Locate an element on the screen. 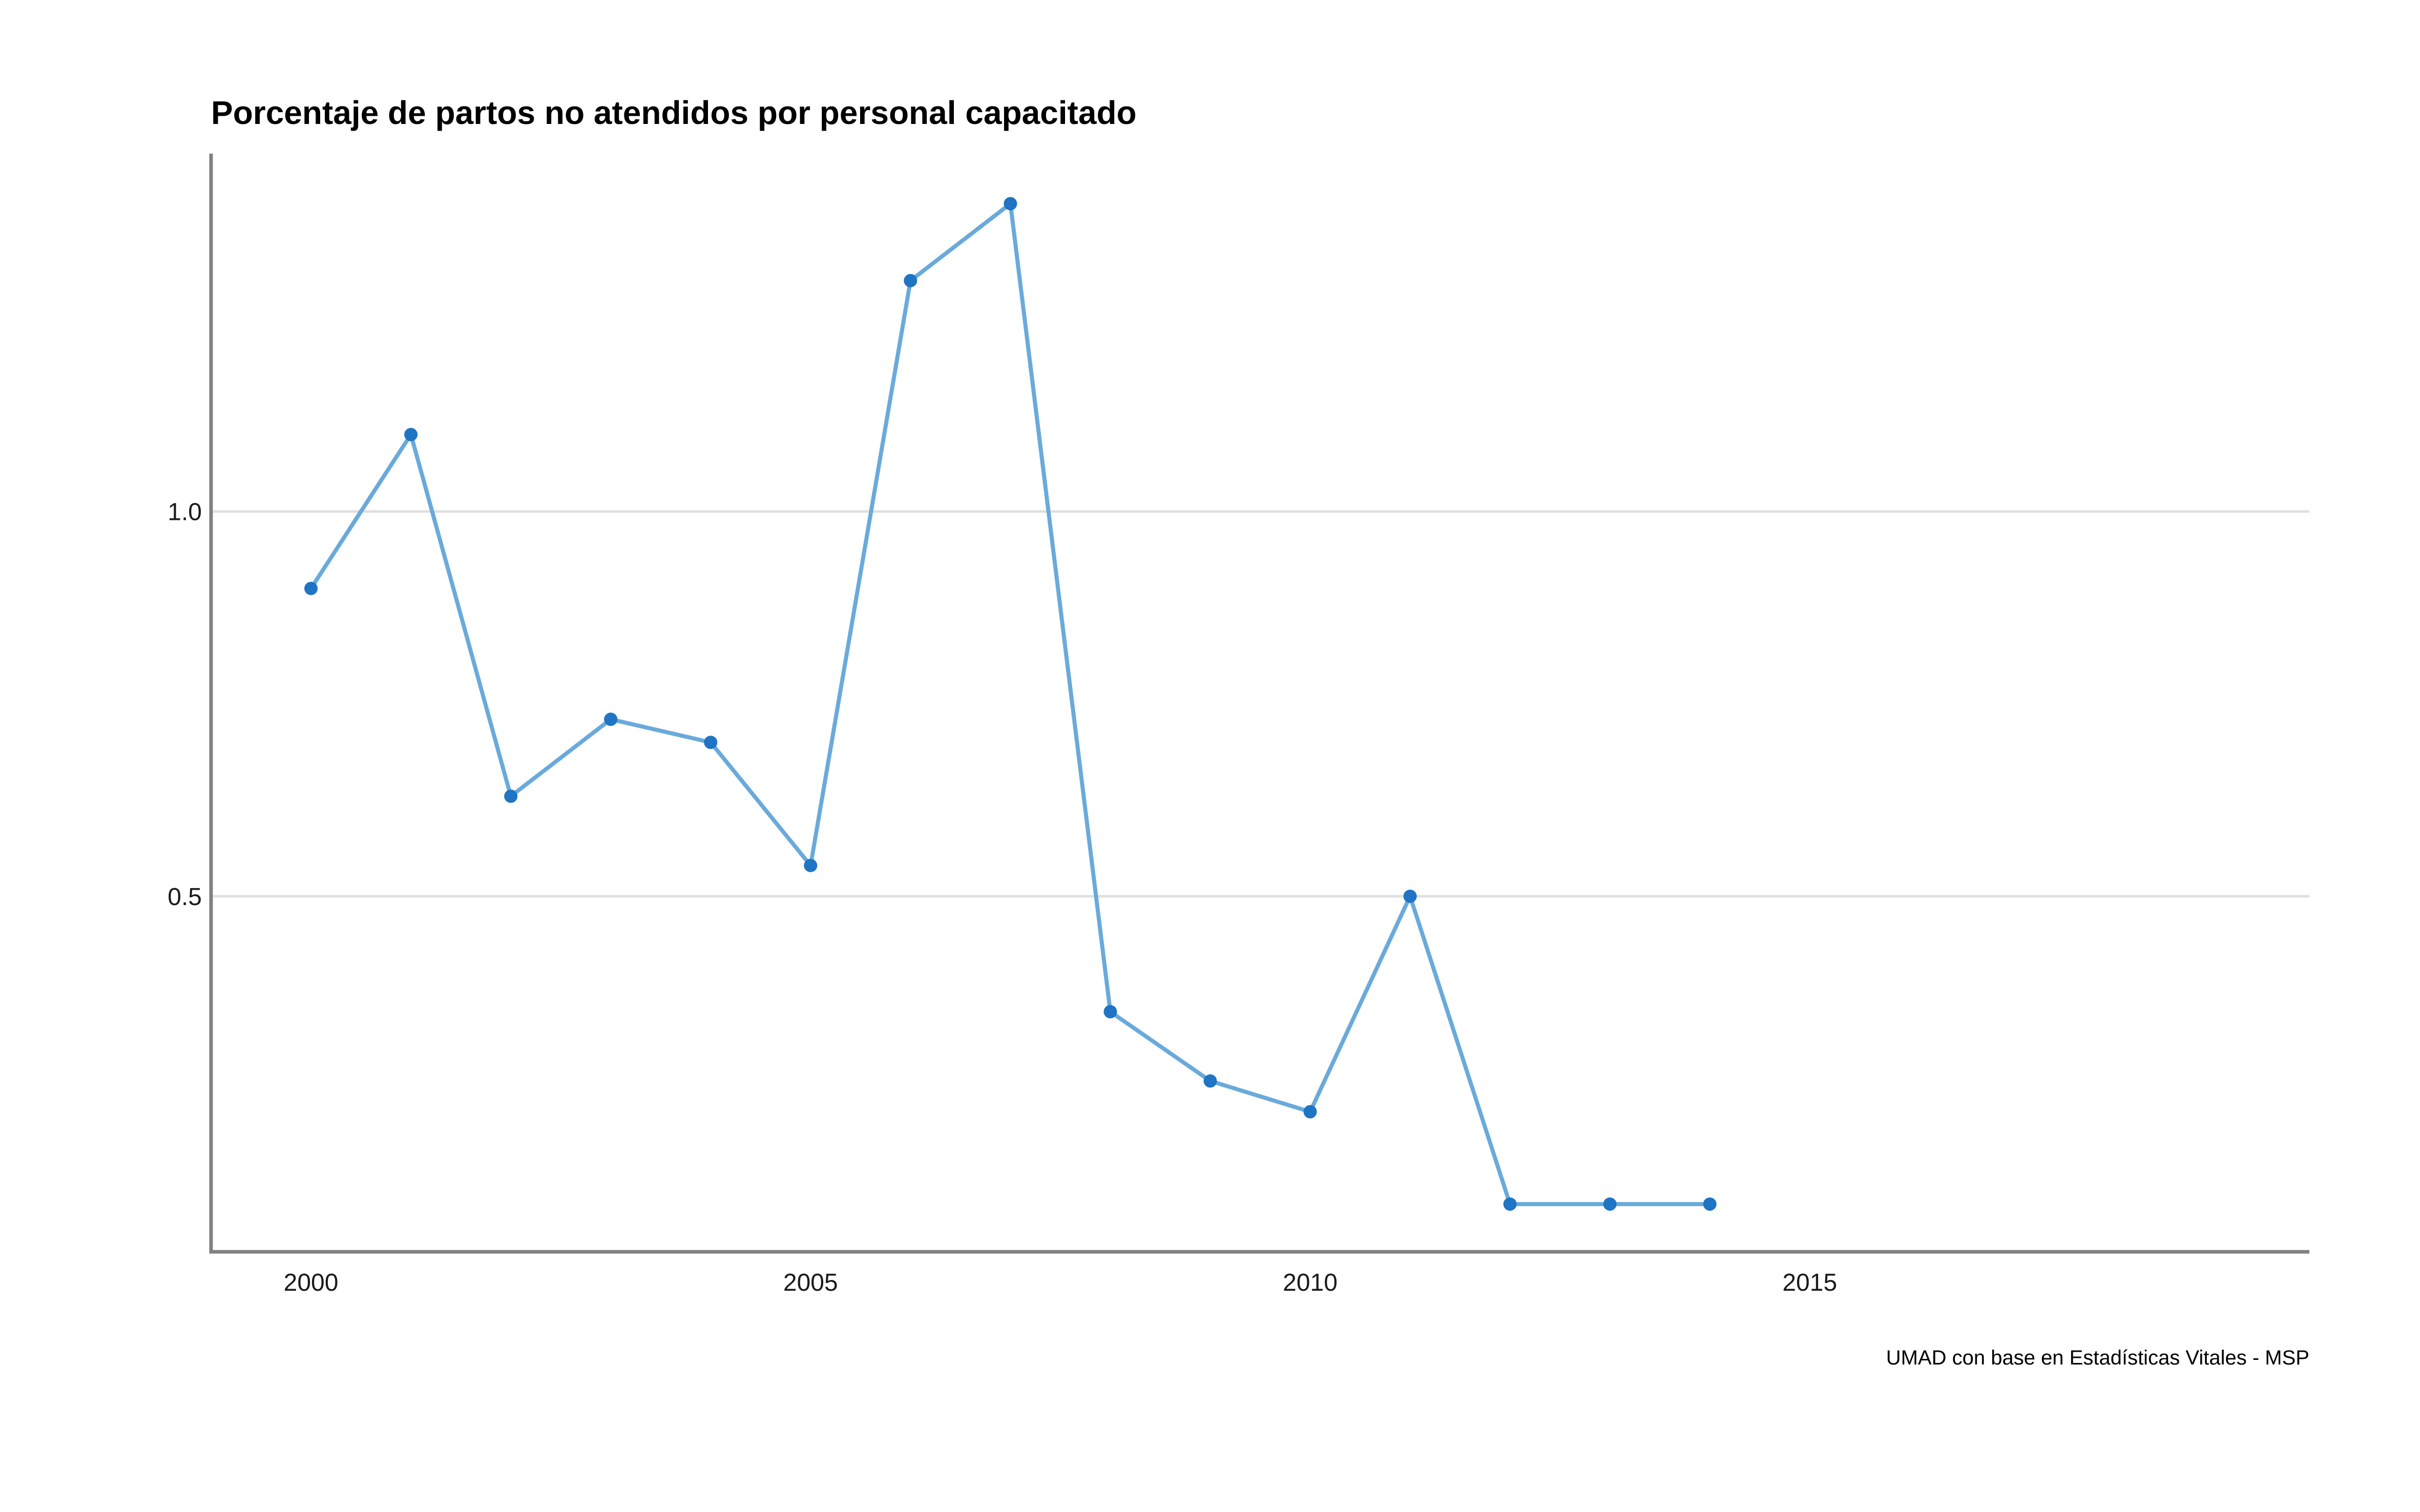 This screenshot has height=1512, width=2420. x-tick-label: 2000 is located at coordinates (311, 1282).